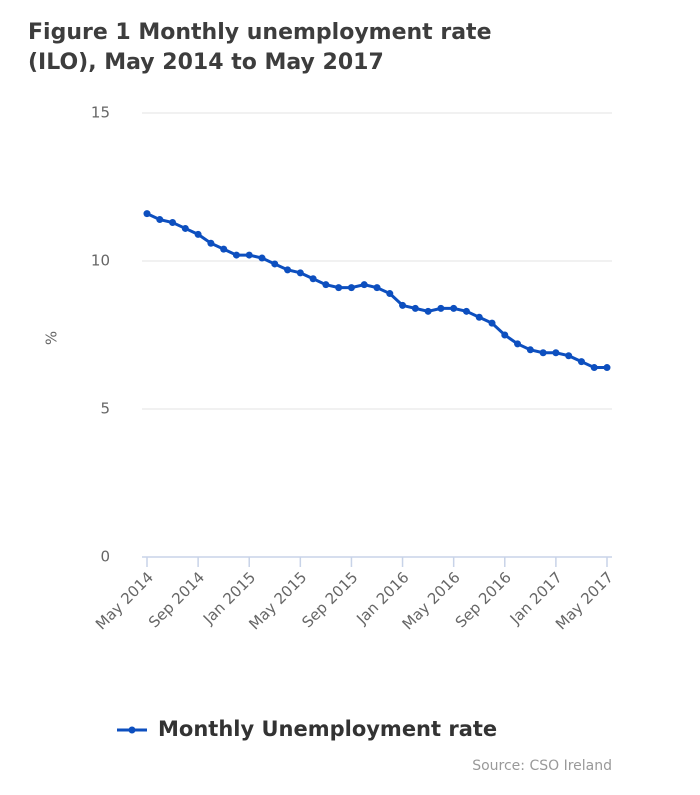  What do you see at coordinates (52, 338) in the screenshot?
I see `y-axis-label: %` at bounding box center [52, 338].